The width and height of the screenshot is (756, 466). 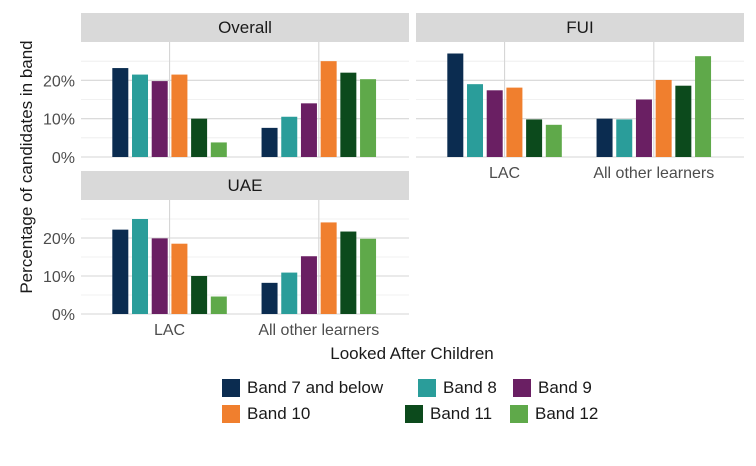 I want to click on legend-item-band-10: Band 10, so click(x=266, y=414).